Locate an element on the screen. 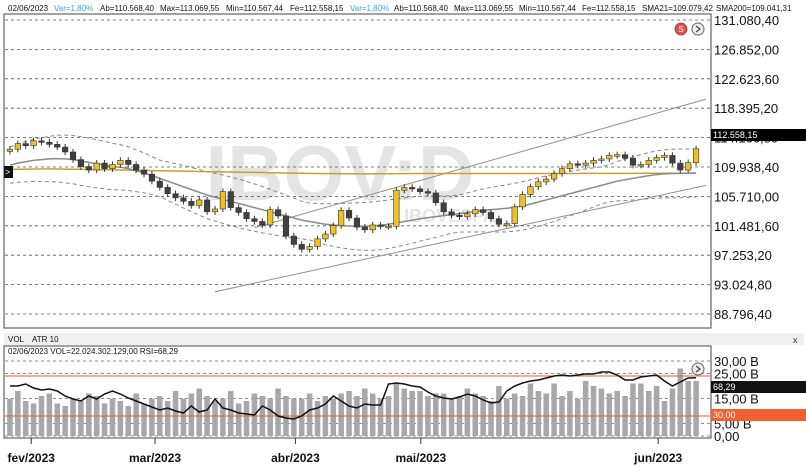  lower-chevron-icon is located at coordinates (698, 369).